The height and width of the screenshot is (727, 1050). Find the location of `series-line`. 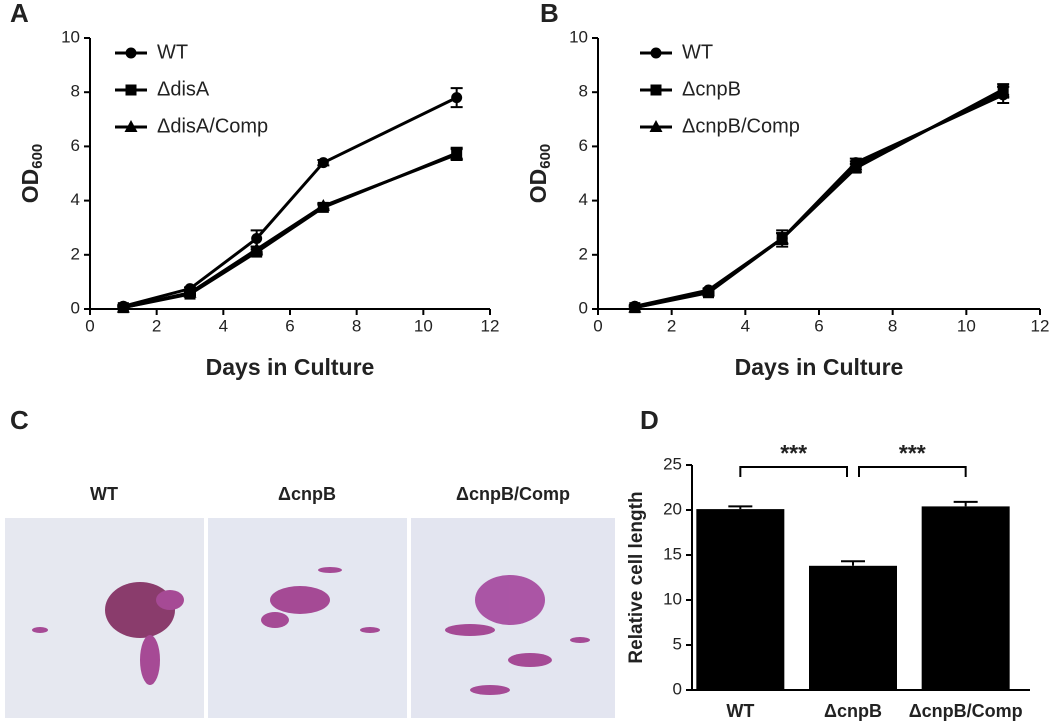

series-line is located at coordinates (290, 230).